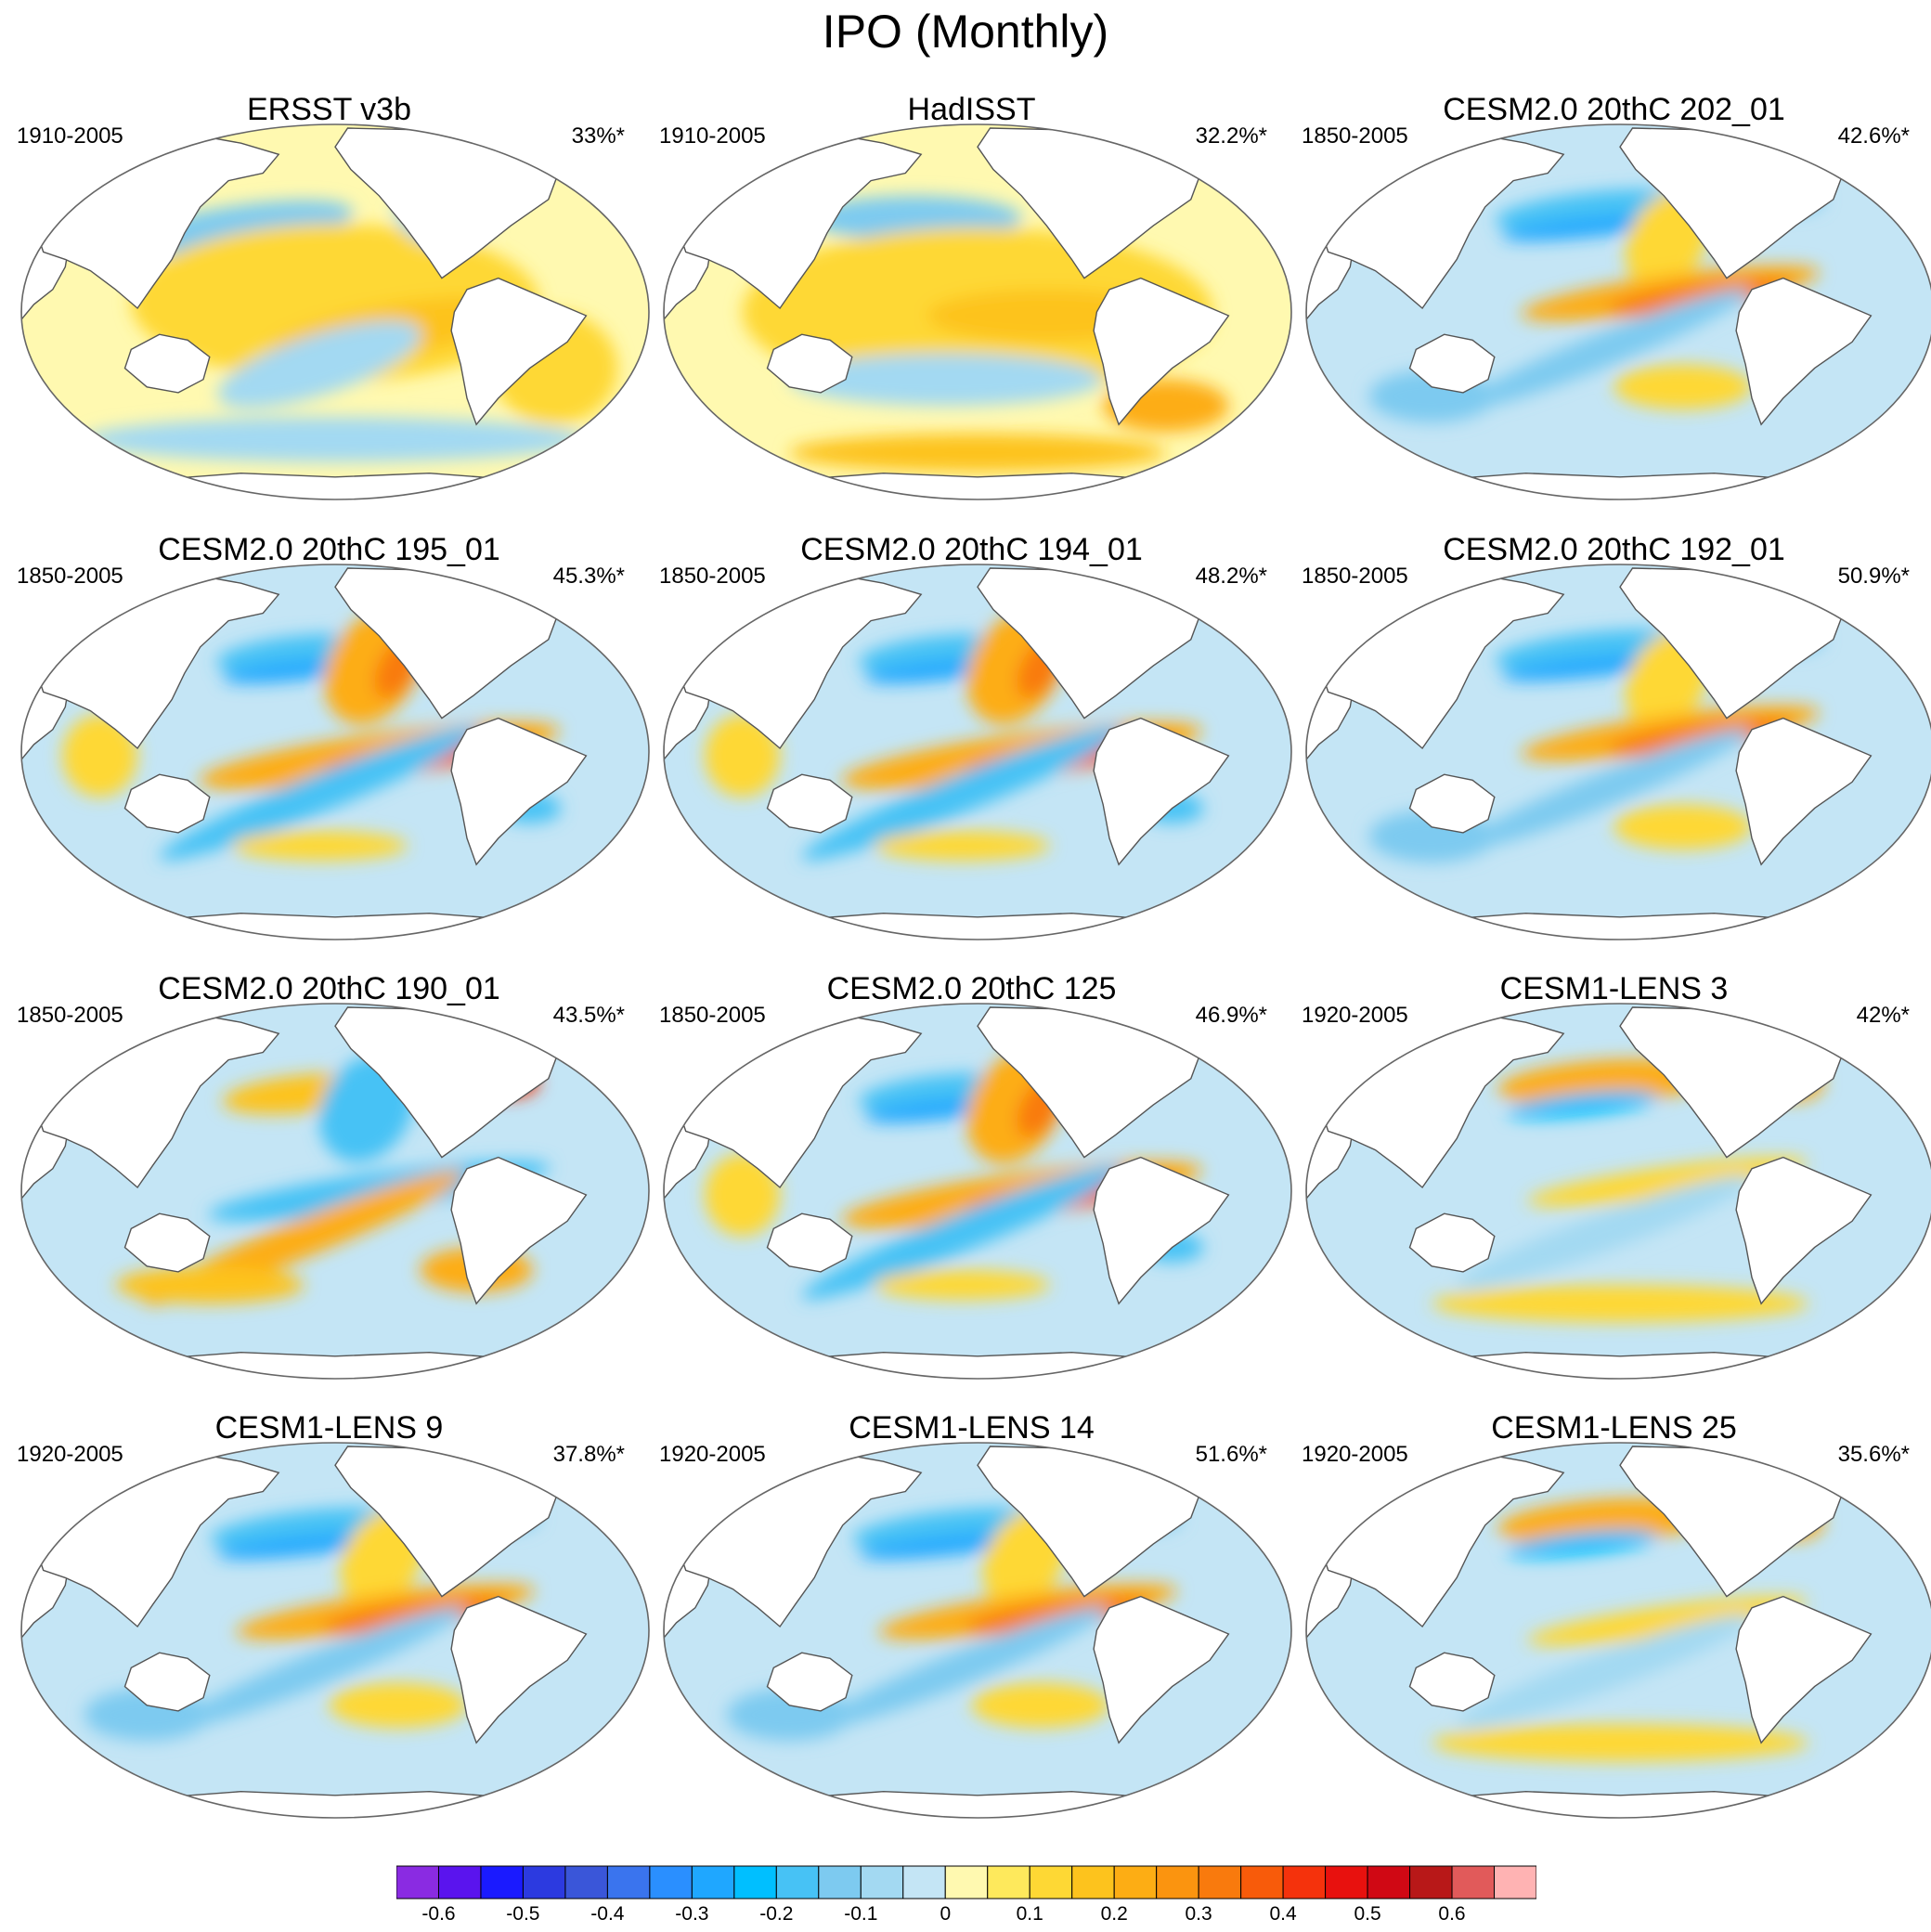 The width and height of the screenshot is (1931, 1932). I want to click on colorbar-tick-label: 0.4, so click(1283, 1914).